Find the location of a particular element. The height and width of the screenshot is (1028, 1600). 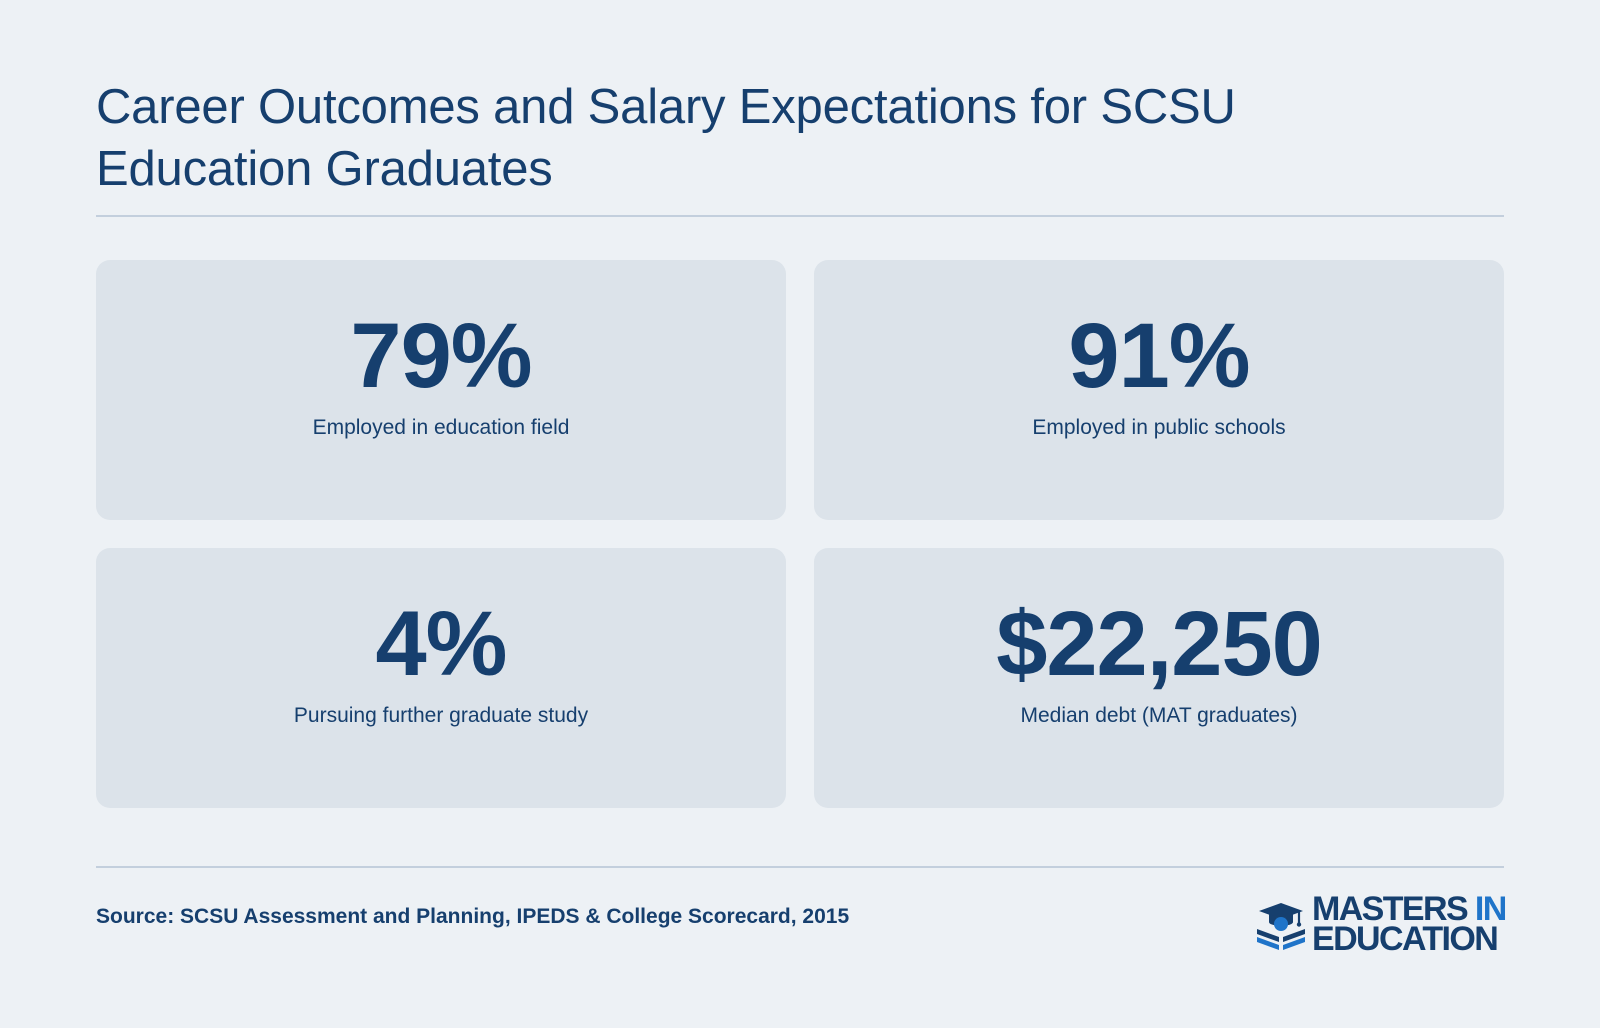

stat-label: Pursuing further graduate study is located at coordinates (441, 715).